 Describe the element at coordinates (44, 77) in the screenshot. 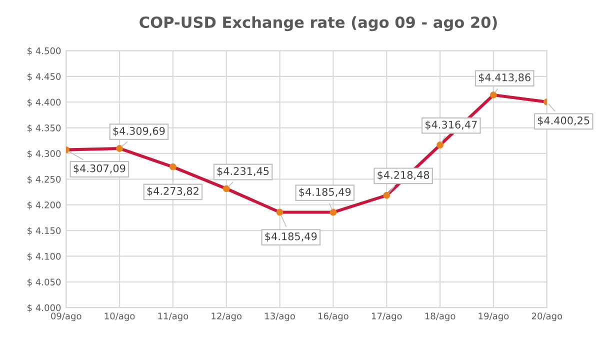

I see `y-tick-label: $ 4.450` at that location.